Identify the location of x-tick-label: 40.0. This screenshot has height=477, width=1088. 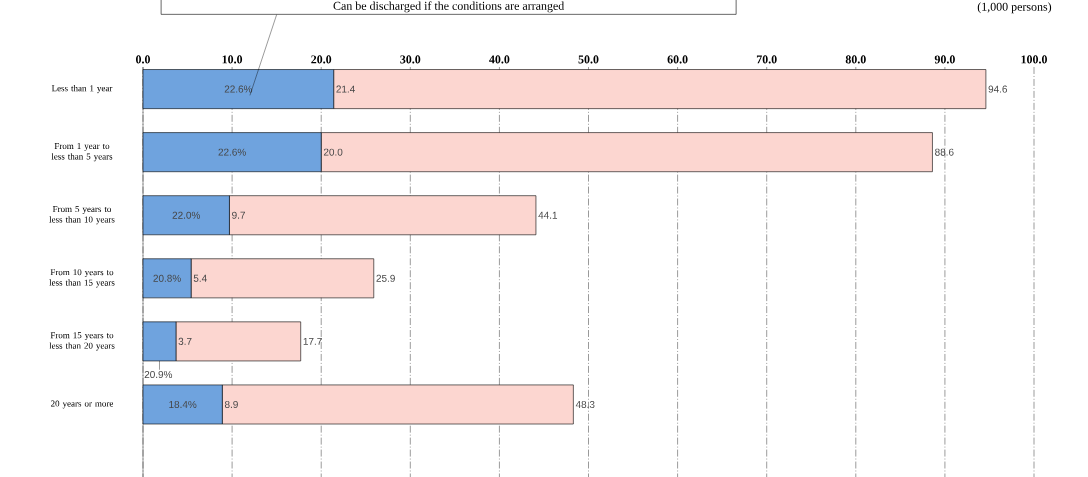
(499, 59).